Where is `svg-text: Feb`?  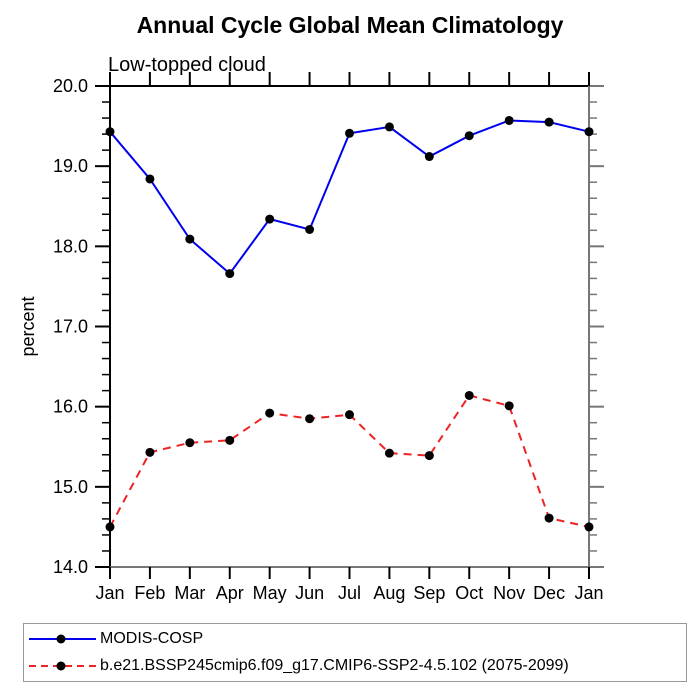 svg-text: Feb is located at coordinates (149, 593).